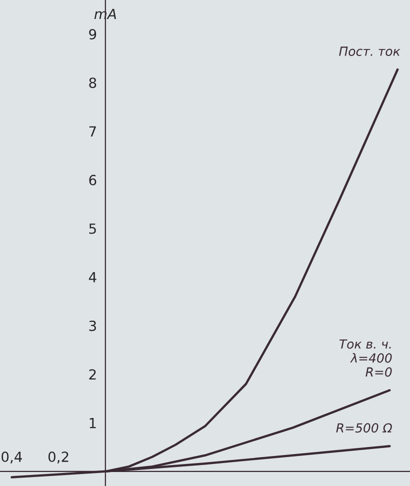  Describe the element at coordinates (12, 458) in the screenshot. I see `x-tick-label: 0,4` at that location.